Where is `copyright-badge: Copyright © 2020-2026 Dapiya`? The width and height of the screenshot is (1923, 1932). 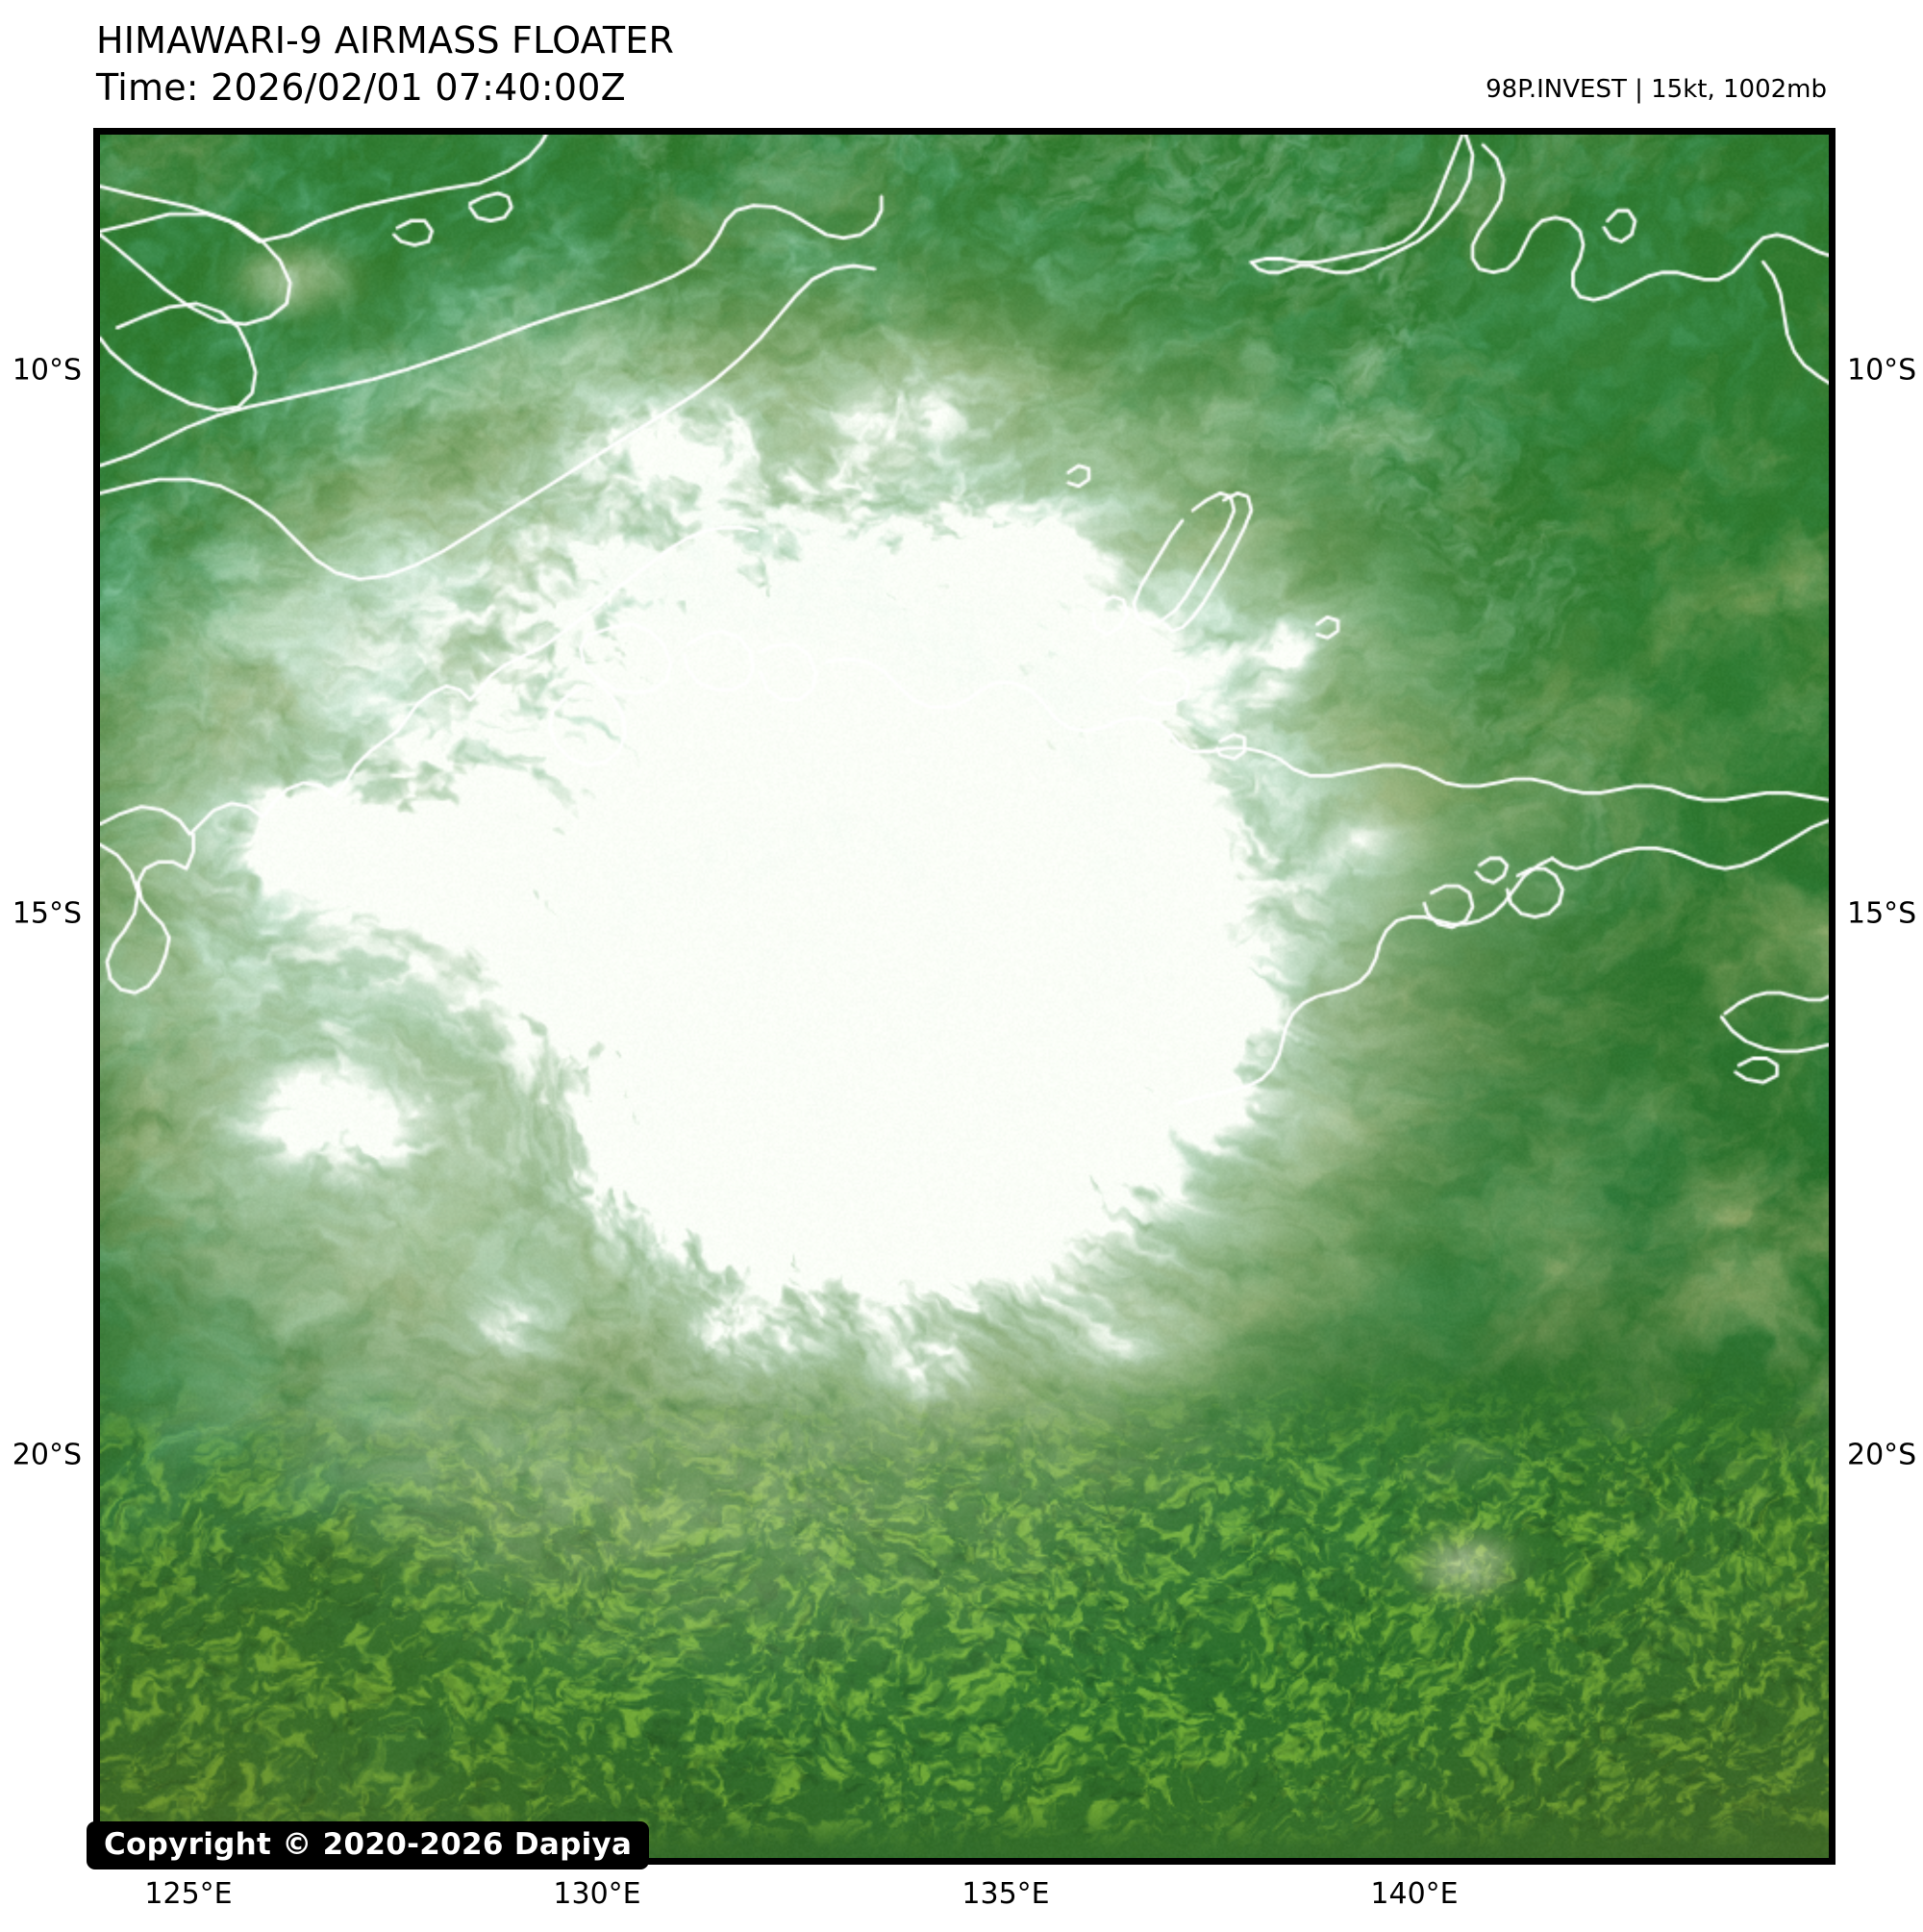
copyright-badge: Copyright © 2020-2026 Dapiya is located at coordinates (368, 1845).